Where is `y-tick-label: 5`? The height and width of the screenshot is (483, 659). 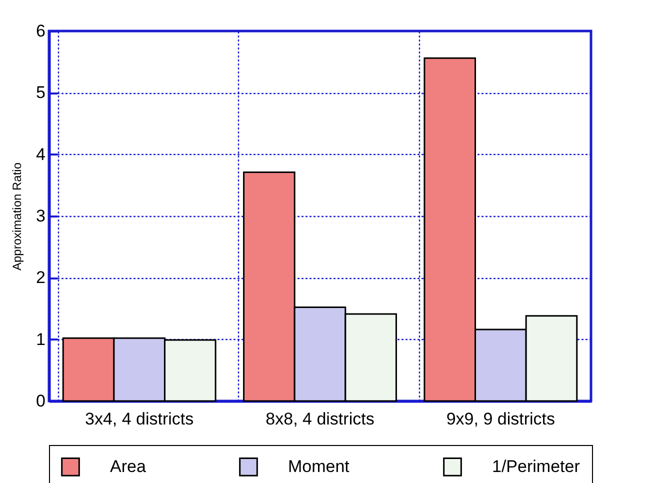 y-tick-label: 5 is located at coordinates (41, 92).